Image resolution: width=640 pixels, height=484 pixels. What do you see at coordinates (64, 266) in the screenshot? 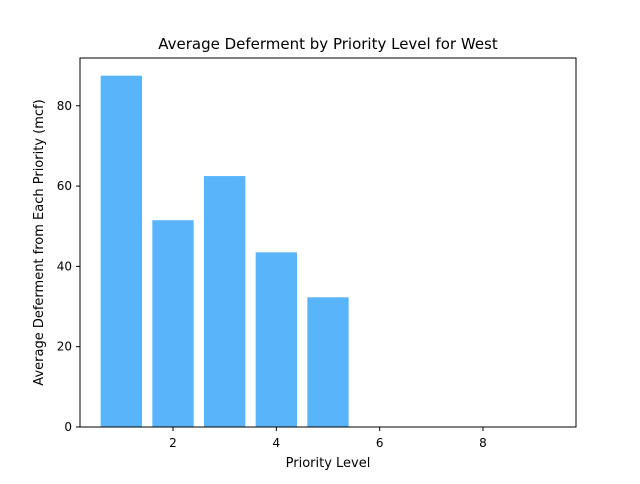
I see `y-tick-label-40: 40` at bounding box center [64, 266].